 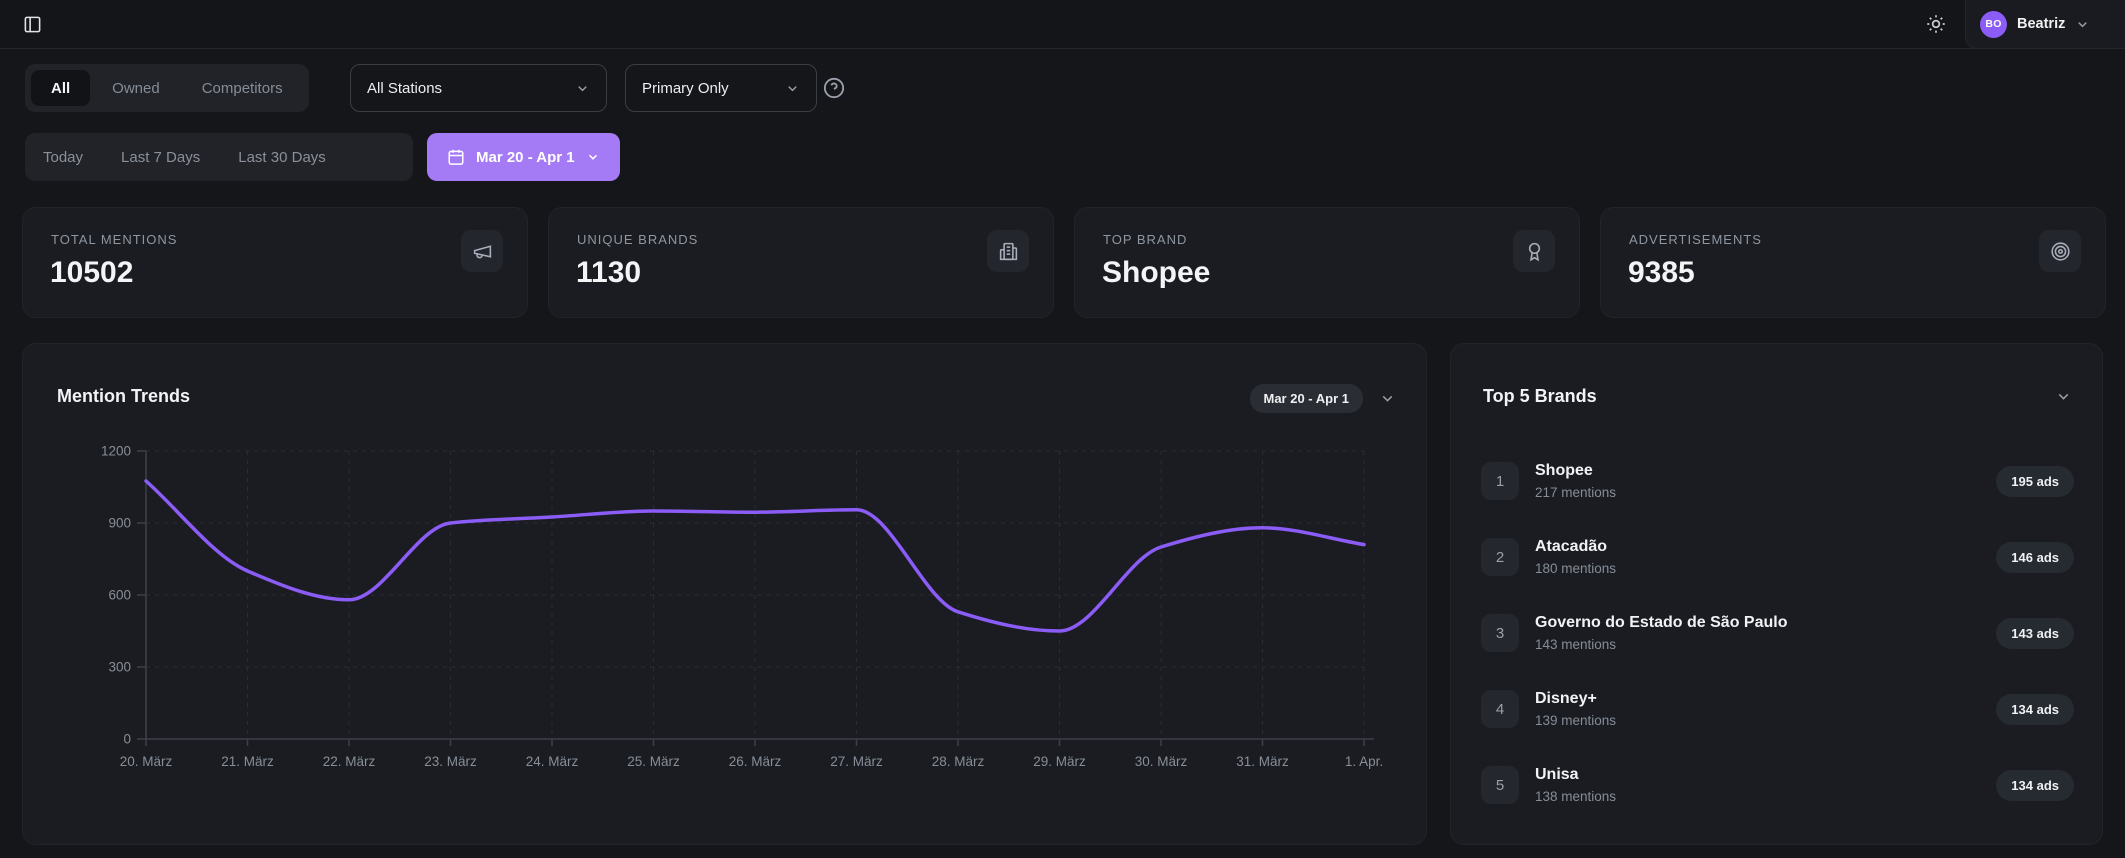 What do you see at coordinates (349, 761) in the screenshot?
I see `svg-text: 22. März` at bounding box center [349, 761].